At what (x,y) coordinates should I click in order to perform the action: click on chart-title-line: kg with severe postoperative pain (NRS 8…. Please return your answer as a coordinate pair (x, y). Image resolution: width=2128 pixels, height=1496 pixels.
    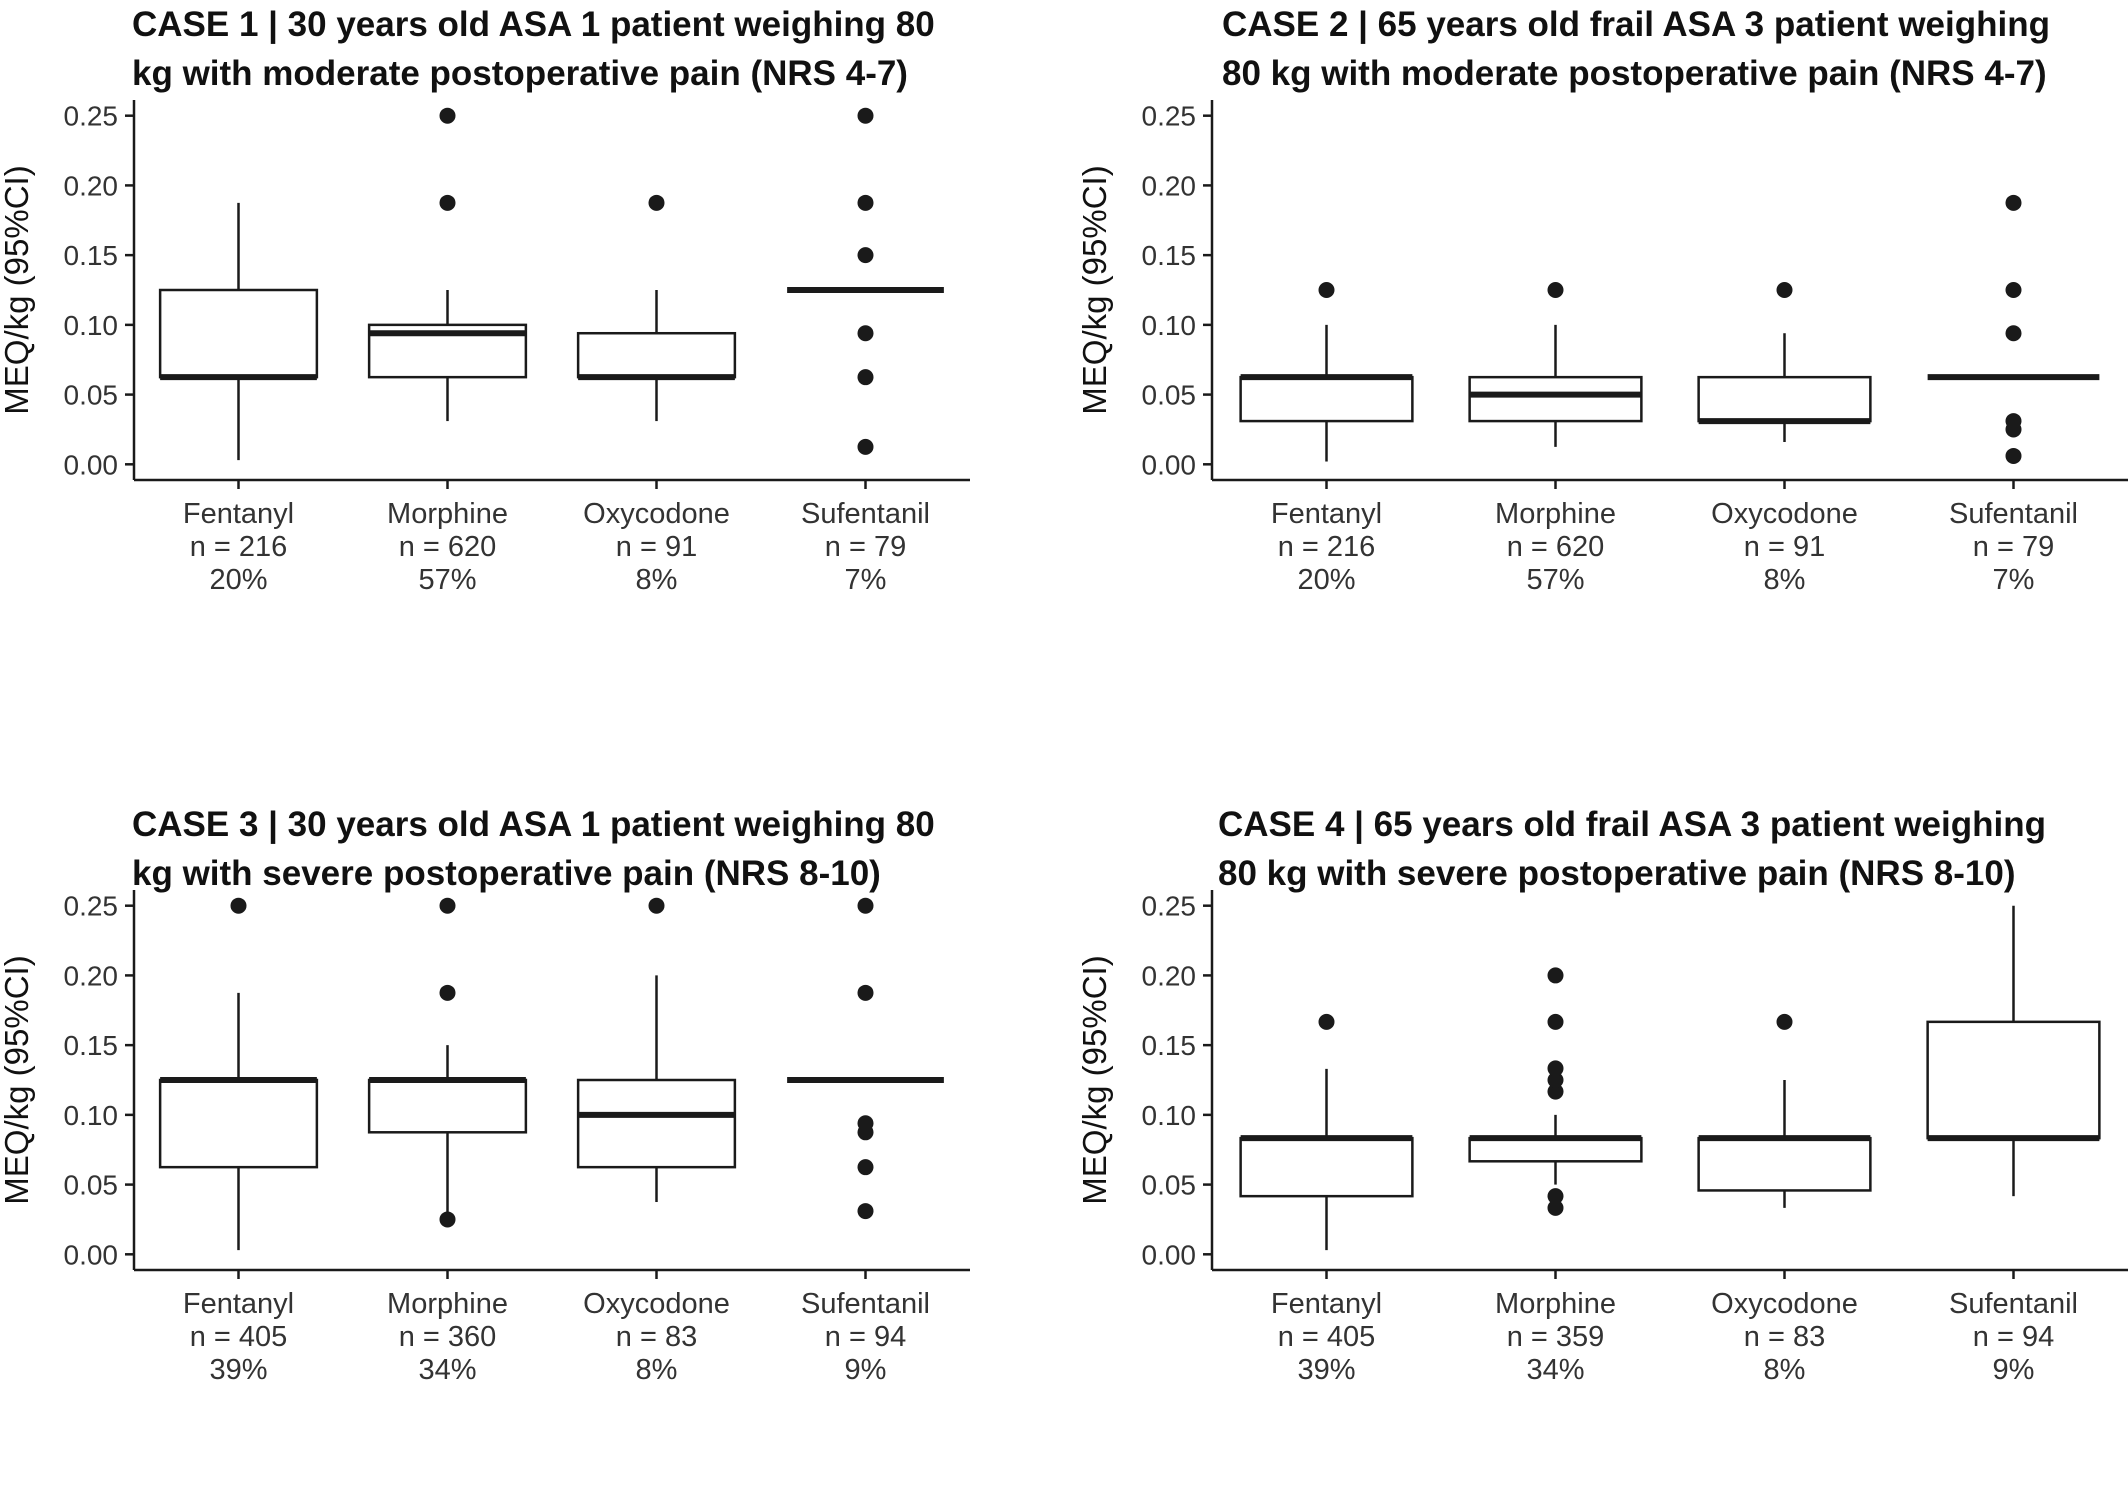
    Looking at the image, I should click on (506, 873).